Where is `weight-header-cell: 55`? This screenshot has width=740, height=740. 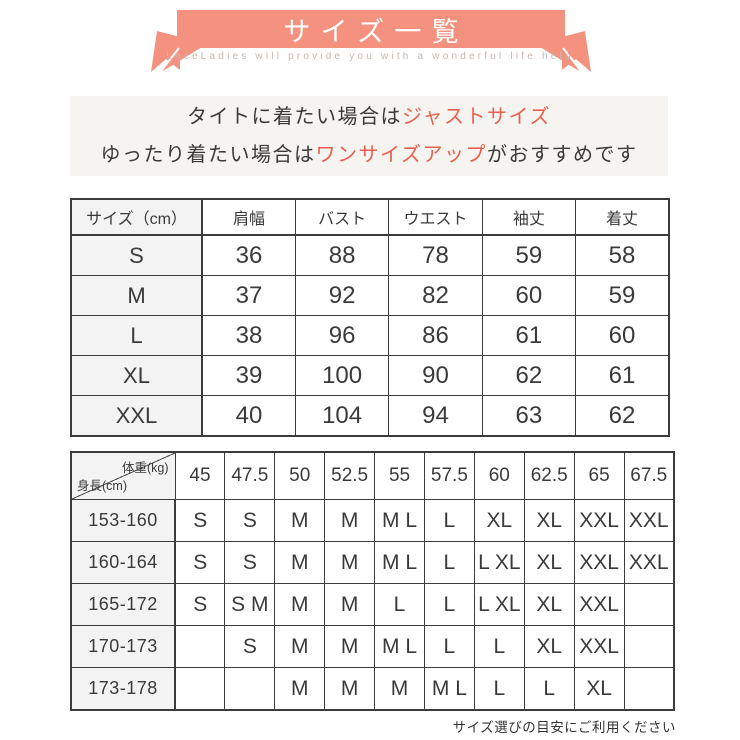 weight-header-cell: 55 is located at coordinates (399, 475).